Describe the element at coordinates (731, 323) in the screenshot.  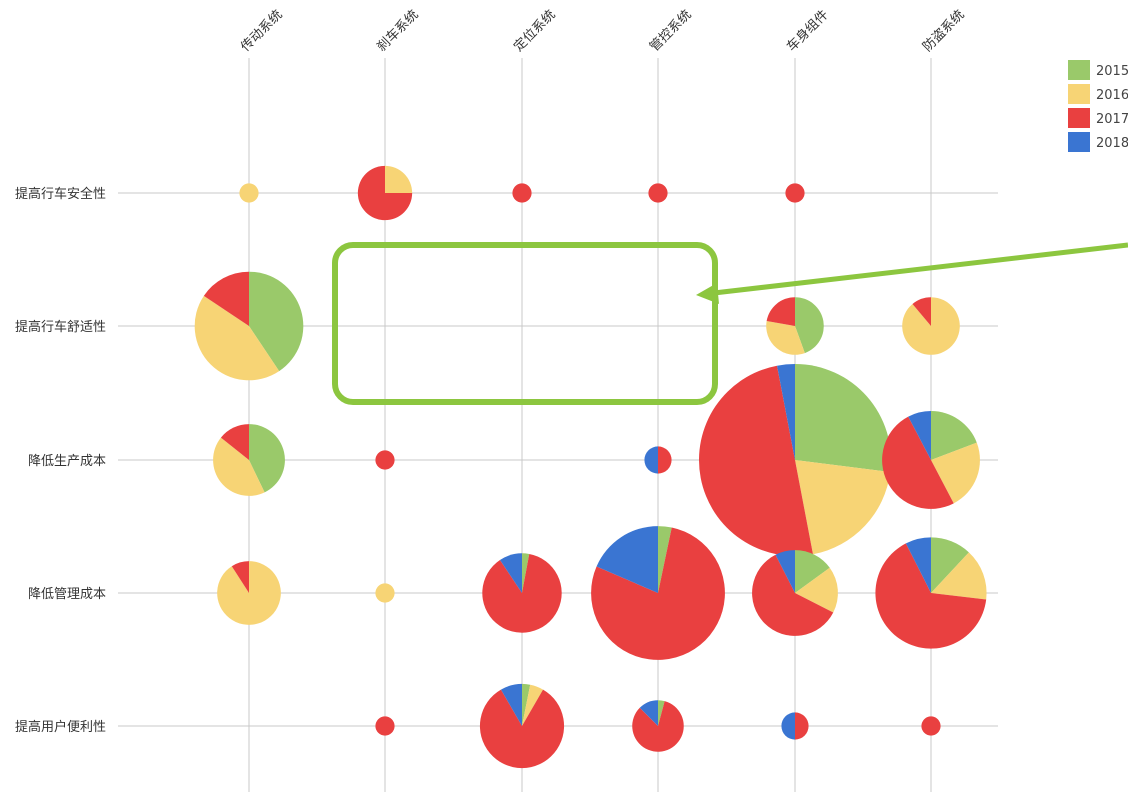
I see `annotation-overlay` at that location.